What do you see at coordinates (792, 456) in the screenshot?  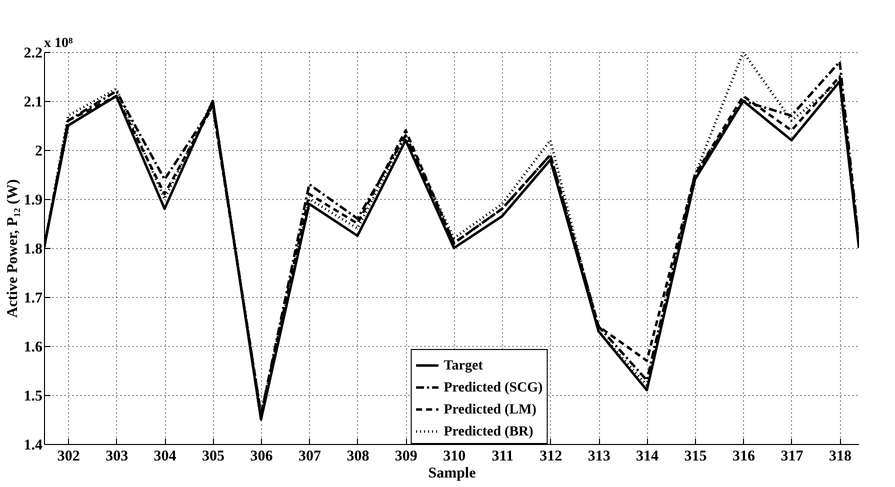 I see `x-tick-label: 317` at bounding box center [792, 456].